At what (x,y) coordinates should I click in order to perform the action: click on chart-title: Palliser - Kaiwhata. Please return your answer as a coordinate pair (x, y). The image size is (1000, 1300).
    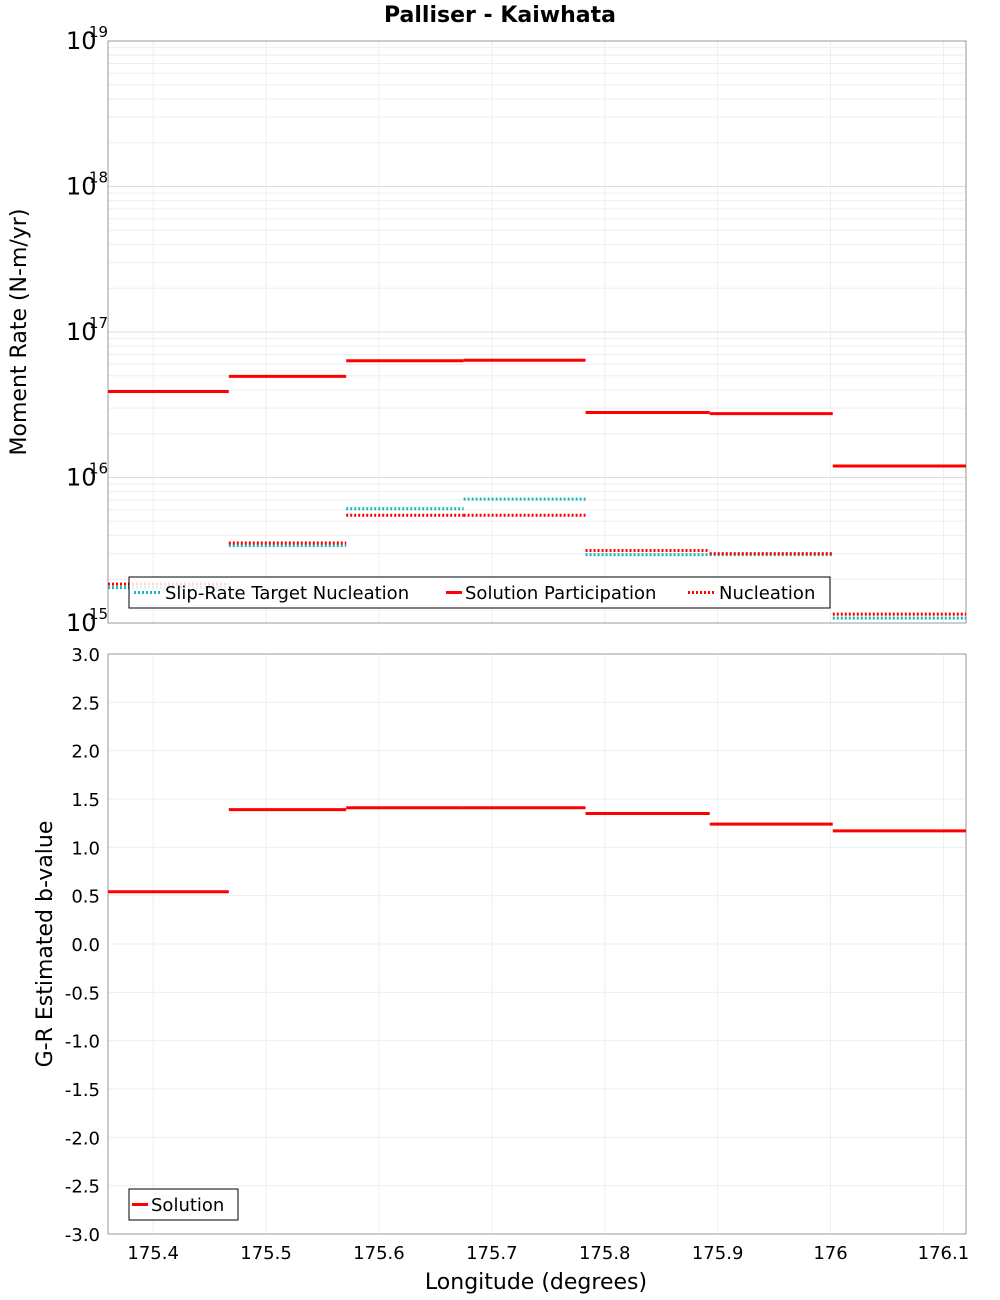
    Looking at the image, I should click on (500, 15).